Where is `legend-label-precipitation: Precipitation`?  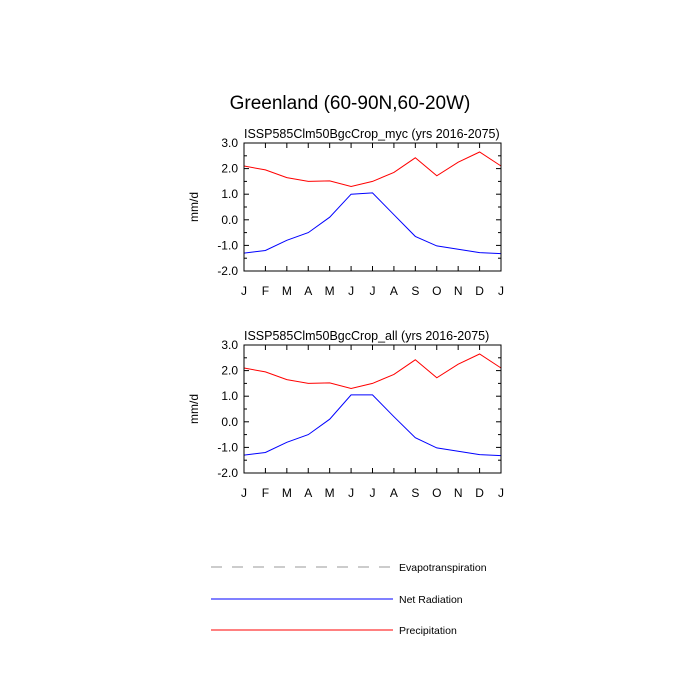
legend-label-precipitation: Precipitation is located at coordinates (428, 631).